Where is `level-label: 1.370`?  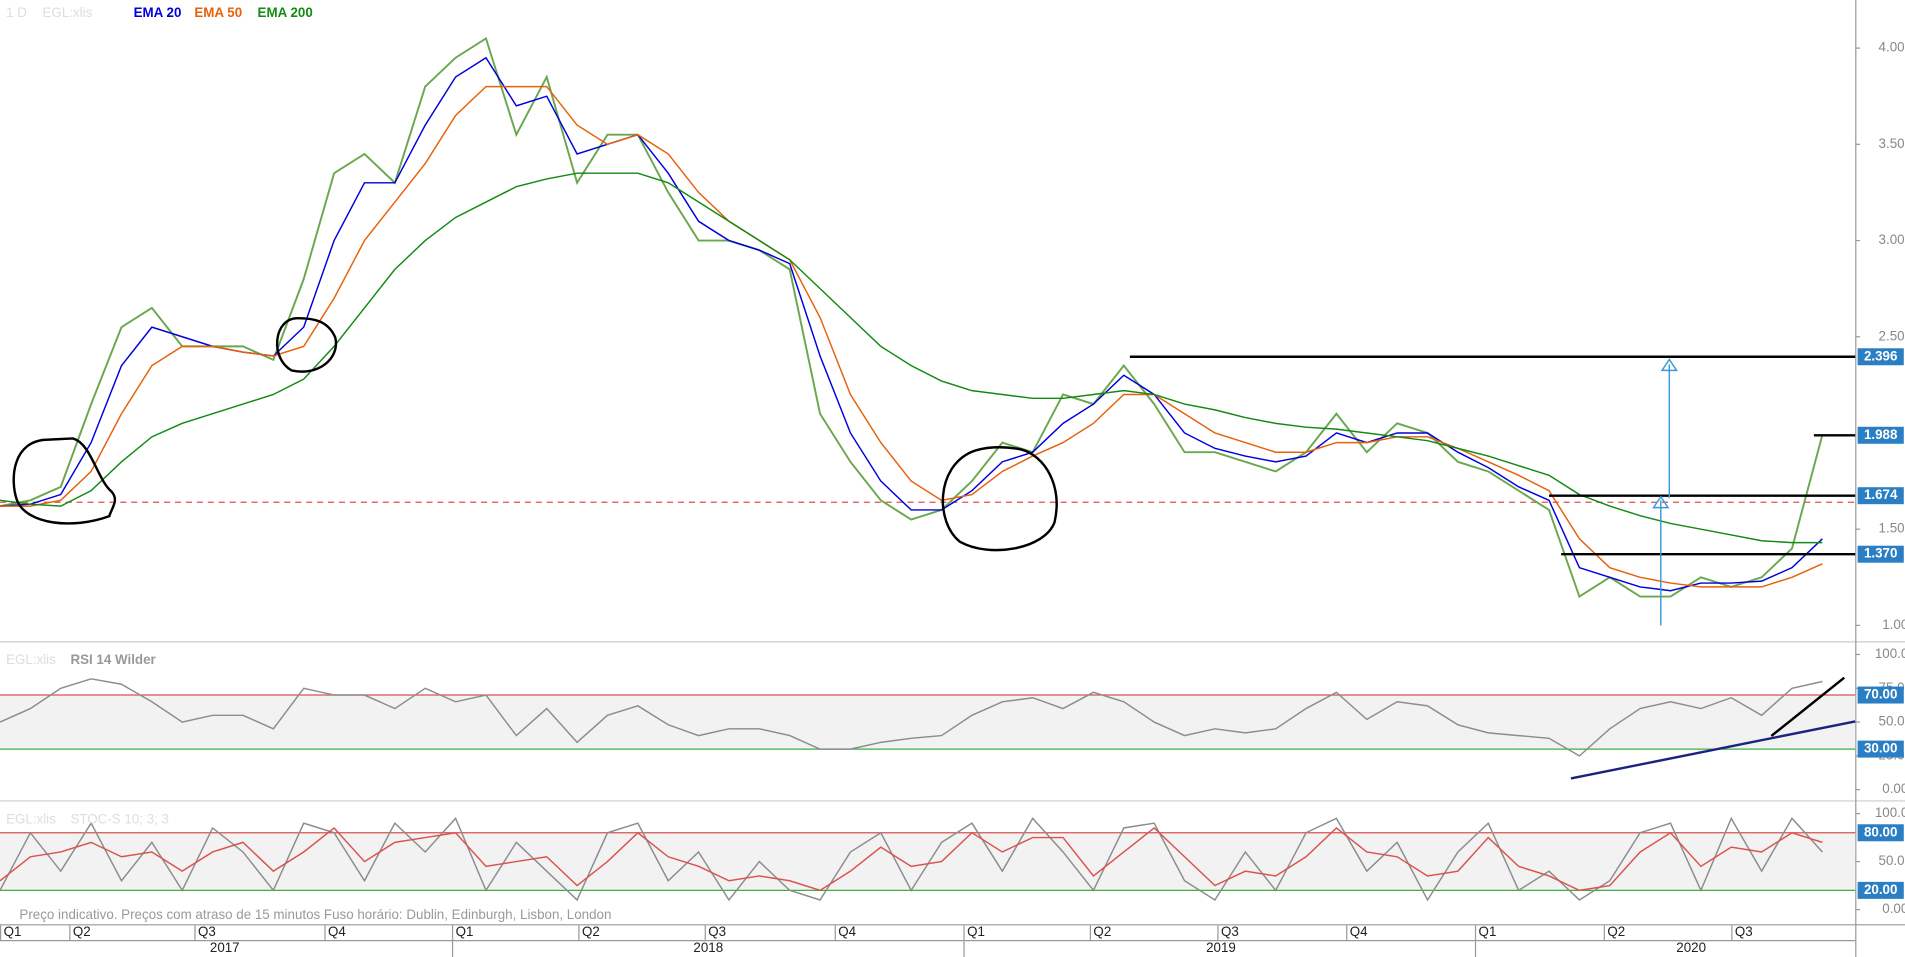
level-label: 1.370 is located at coordinates (1880, 553).